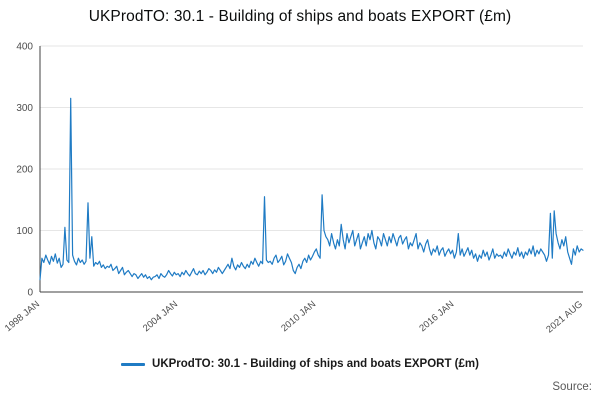  Describe the element at coordinates (22, 316) in the screenshot. I see `x-axis-tick-label: 1998 JAN` at that location.